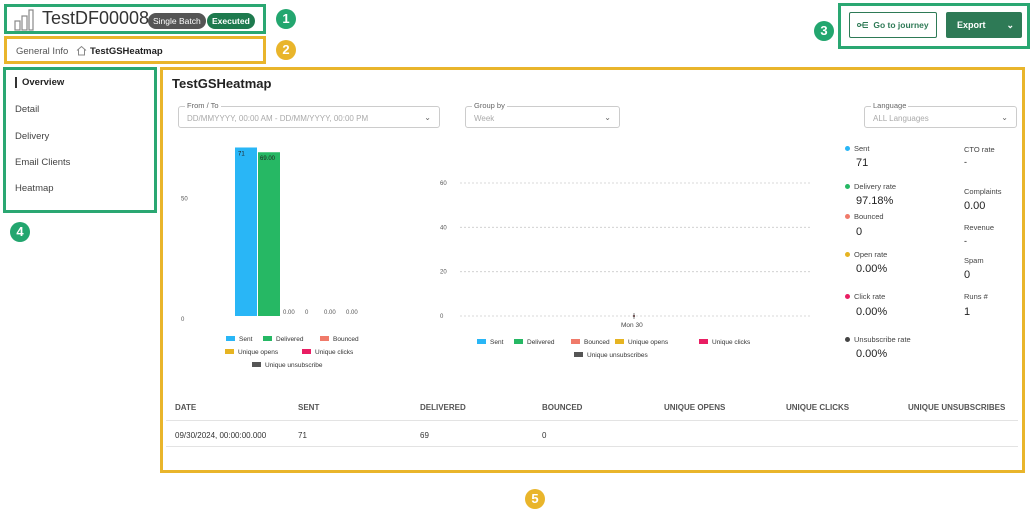  Describe the element at coordinates (890, 105) in the screenshot. I see `language-label: Language` at that location.